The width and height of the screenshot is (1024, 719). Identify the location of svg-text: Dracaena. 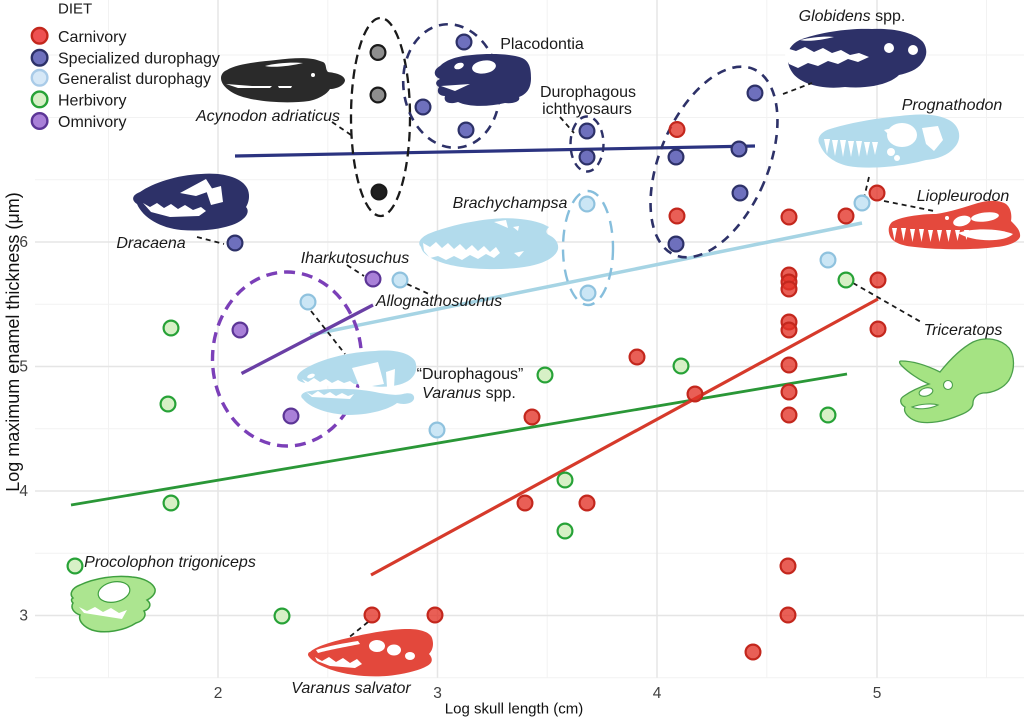
(150, 243).